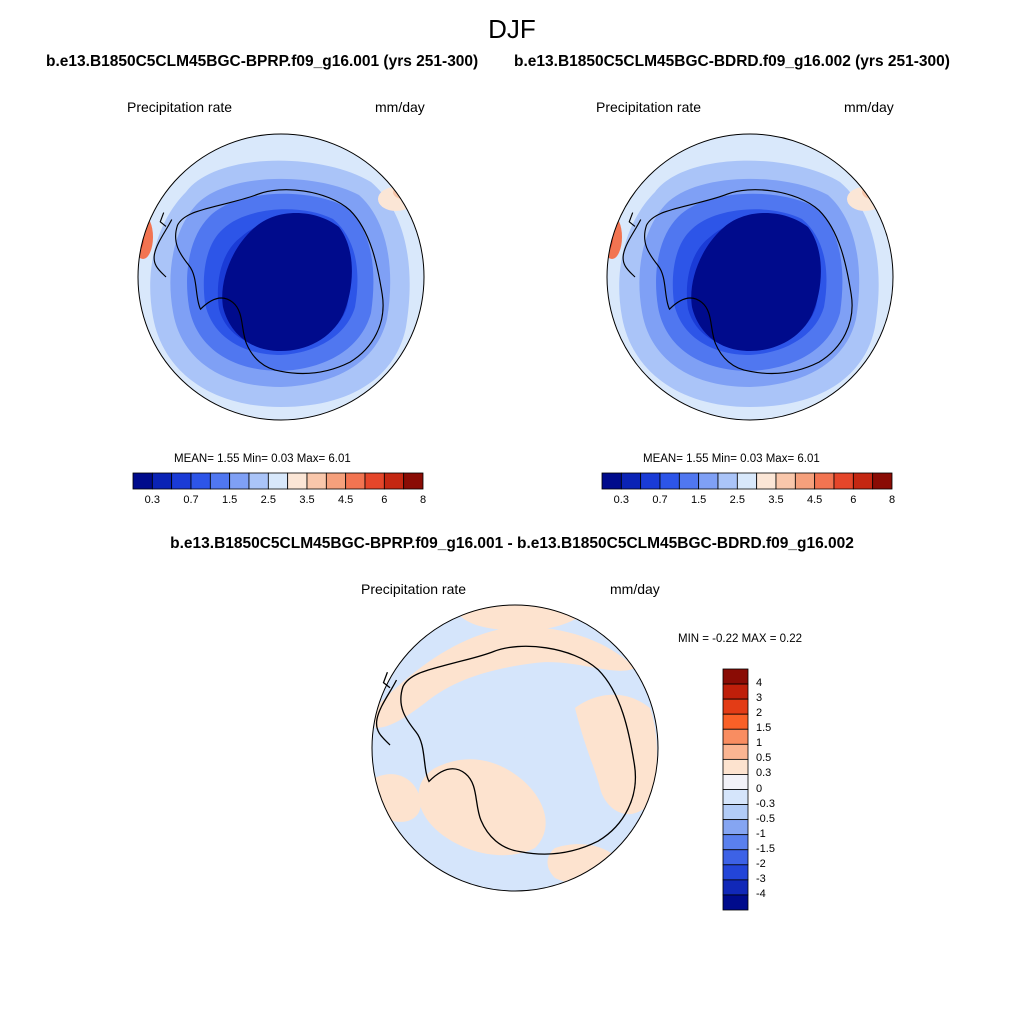 The width and height of the screenshot is (1024, 1024). I want to click on colorbar-diff-tick-label: -0.3, so click(765, 803).